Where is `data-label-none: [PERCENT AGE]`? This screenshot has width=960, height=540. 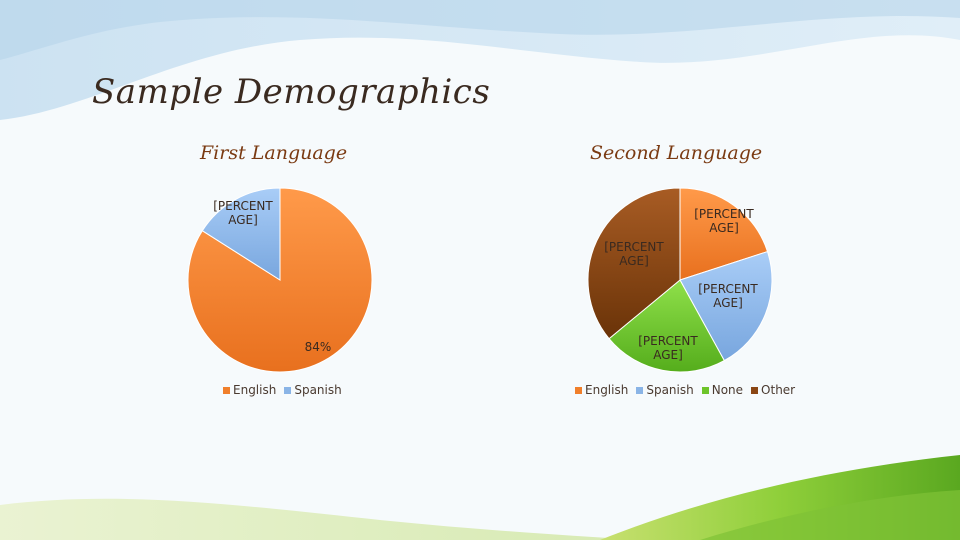
data-label-none: [PERCENT AGE] is located at coordinates (668, 348).